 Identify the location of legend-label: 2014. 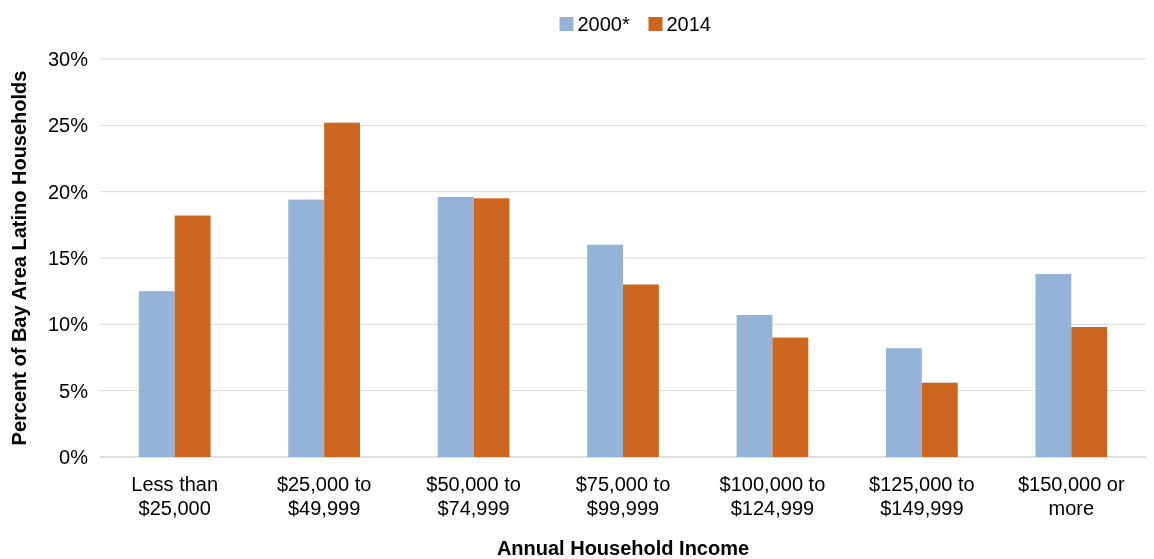
(688, 24).